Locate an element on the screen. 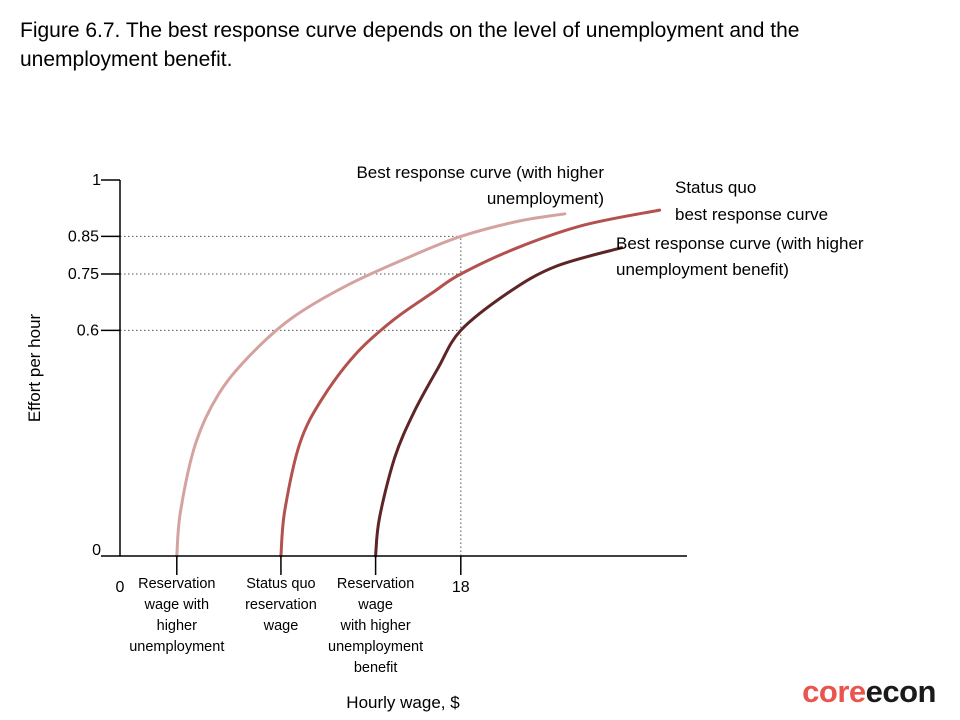 This screenshot has height=720, width=960. logo-part-econ: econ is located at coordinates (901, 691).